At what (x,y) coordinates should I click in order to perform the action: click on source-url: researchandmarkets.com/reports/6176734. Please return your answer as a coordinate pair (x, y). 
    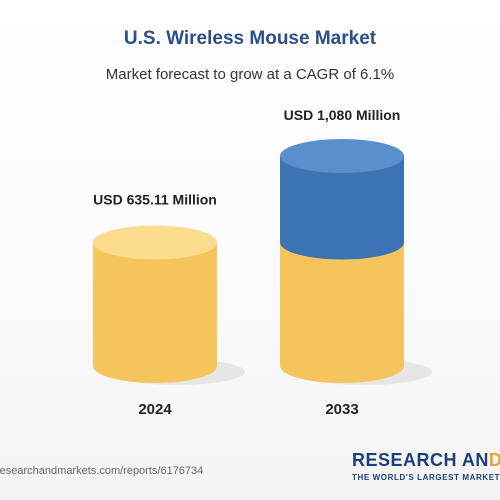
    Looking at the image, I should click on (102, 471).